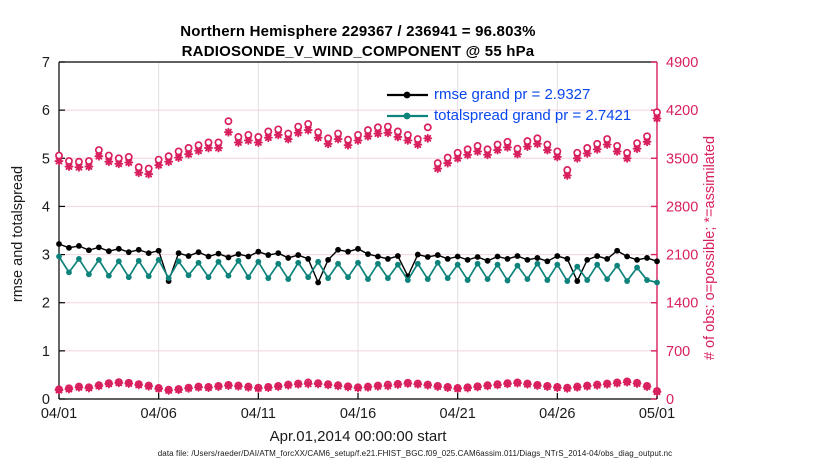 The image size is (830, 470). What do you see at coordinates (46, 304) in the screenshot?
I see `left-tick-label: 2` at bounding box center [46, 304].